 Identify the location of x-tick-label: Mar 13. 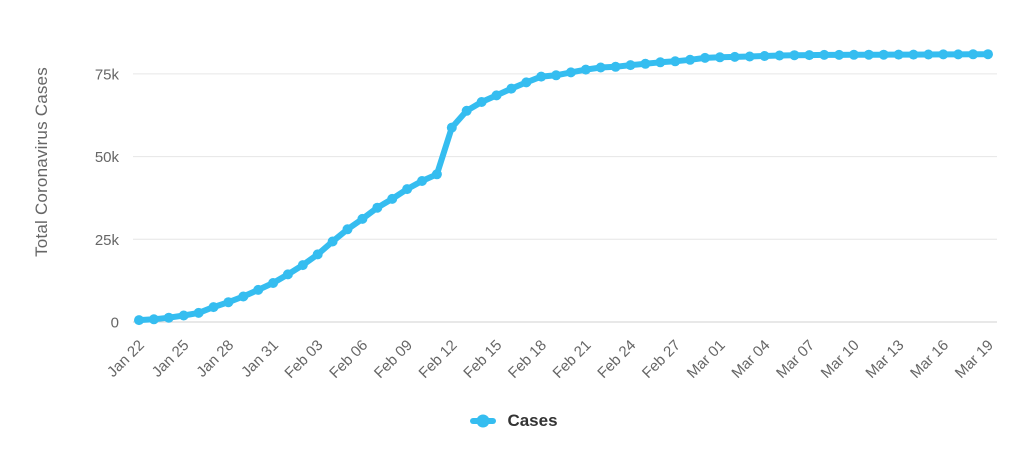
(884, 359).